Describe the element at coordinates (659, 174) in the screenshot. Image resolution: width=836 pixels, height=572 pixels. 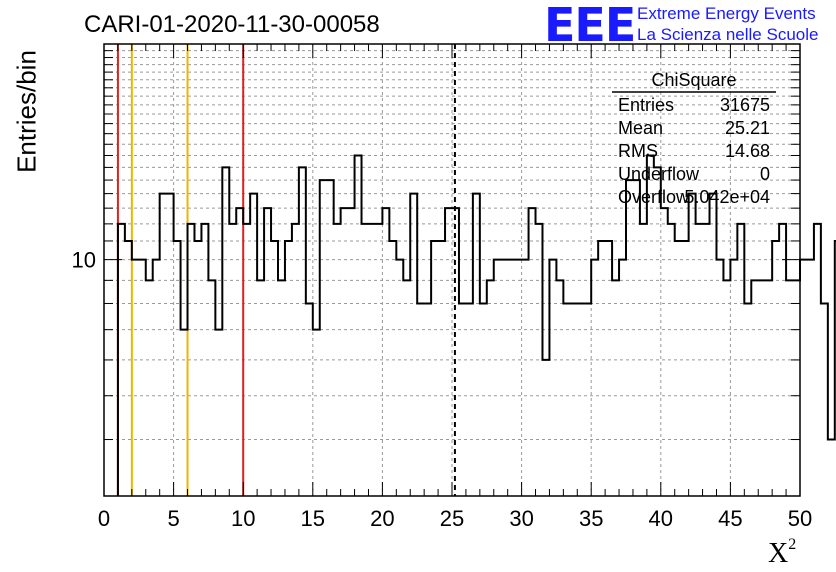
I see `stats-label: Underflow` at that location.